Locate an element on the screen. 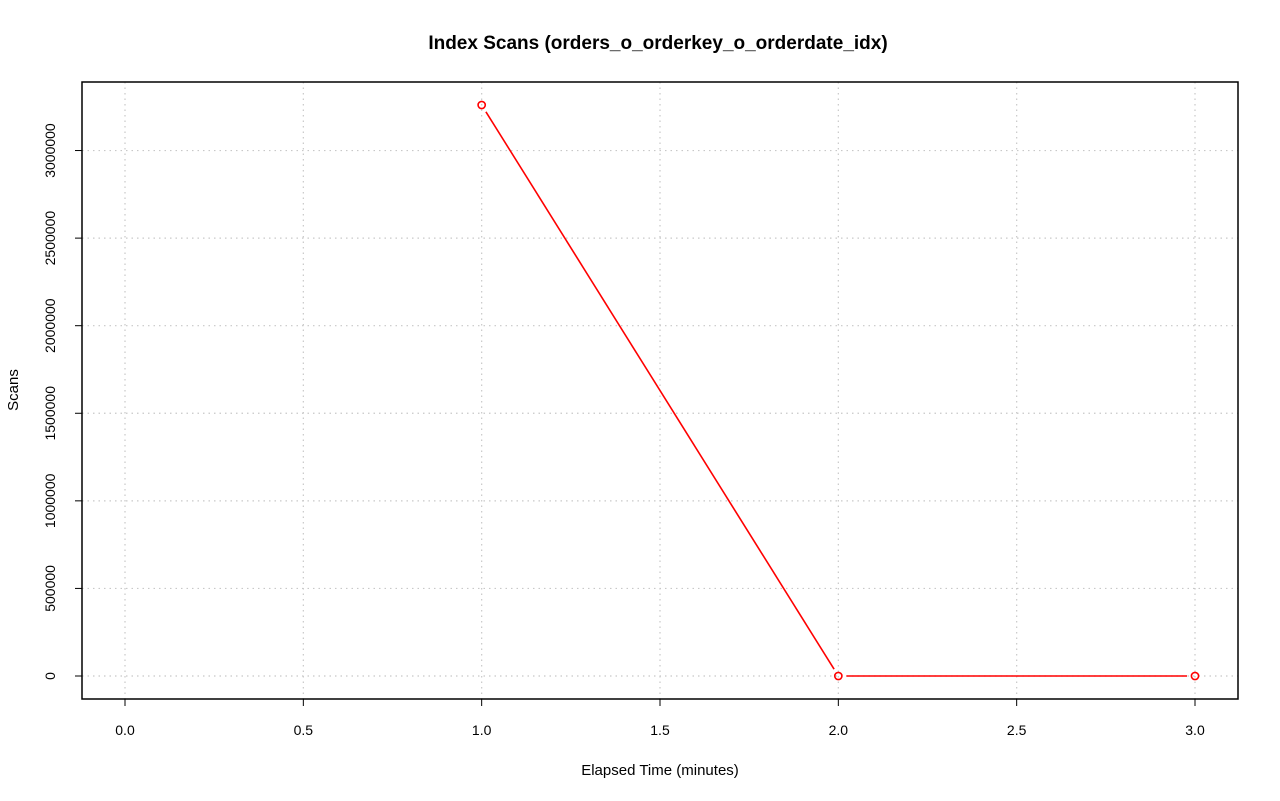  y-tick-label: 1500000 is located at coordinates (50, 413).